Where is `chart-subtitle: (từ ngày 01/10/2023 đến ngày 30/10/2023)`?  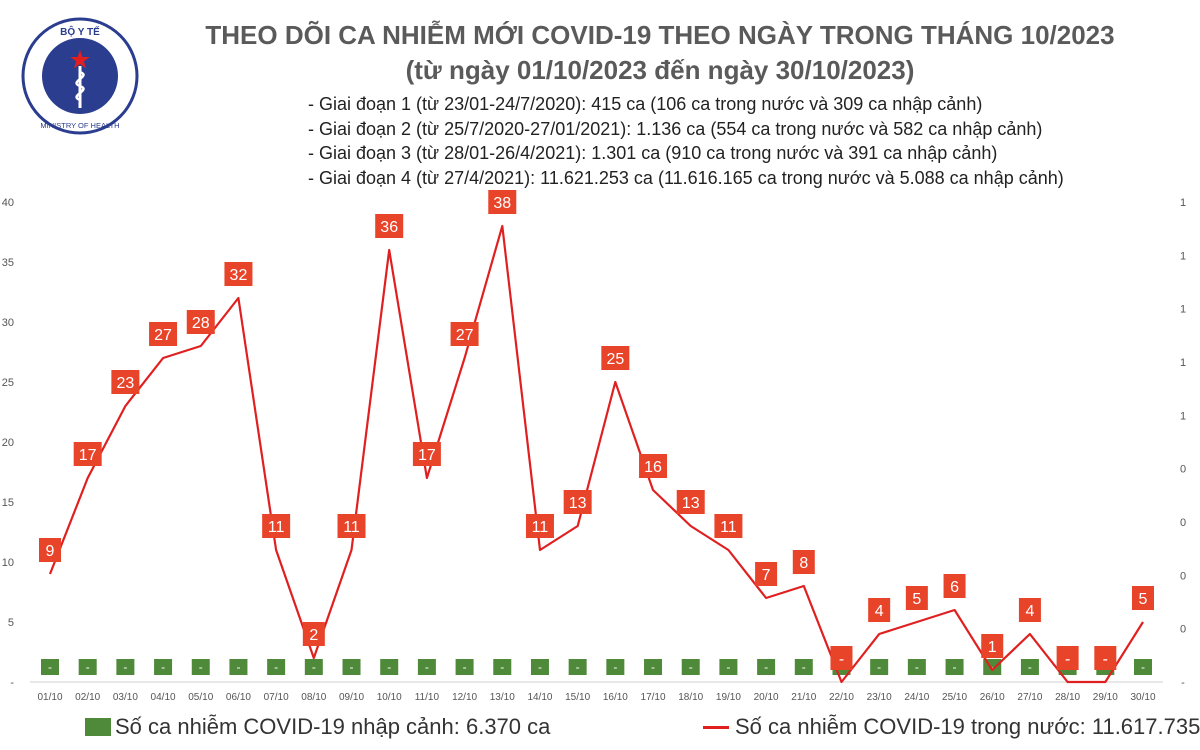 chart-subtitle: (từ ngày 01/10/2023 đến ngày 30/10/2023) is located at coordinates (660, 70).